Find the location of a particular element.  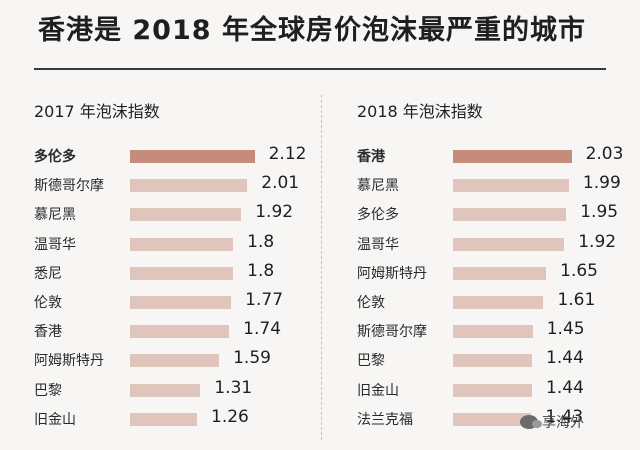

chart-title-2018: 2018 年泡沫指数 is located at coordinates (420, 111).